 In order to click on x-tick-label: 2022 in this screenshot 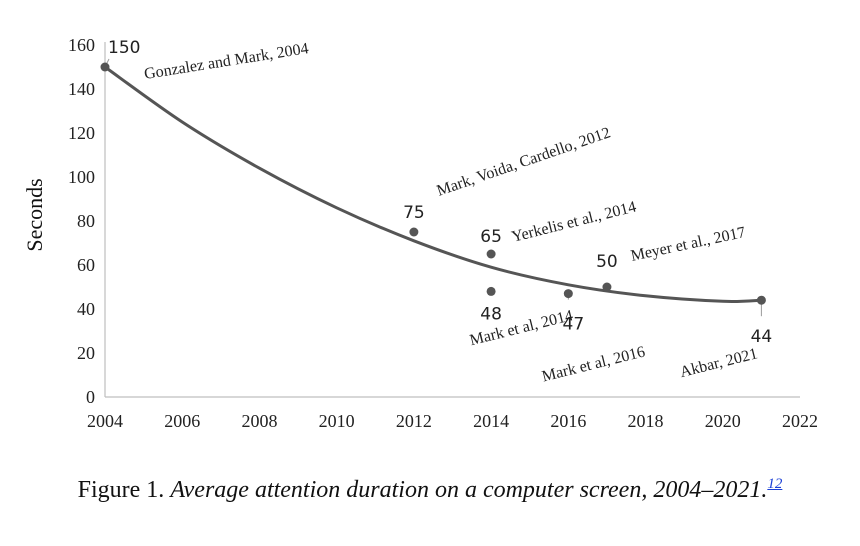, I will do `click(800, 421)`.